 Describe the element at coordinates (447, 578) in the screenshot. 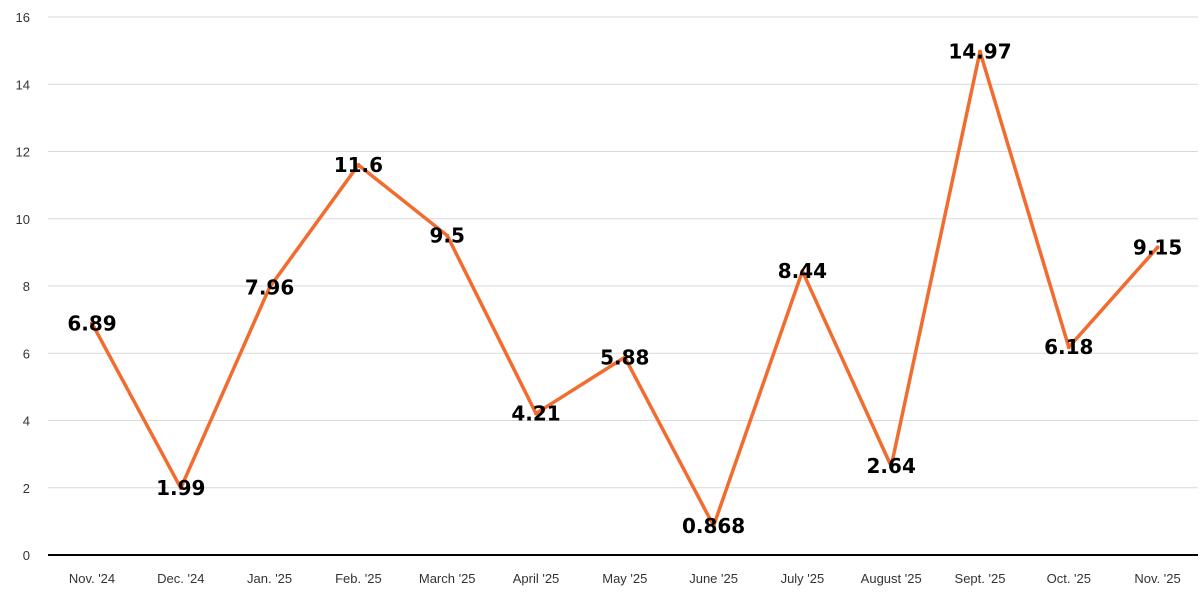

I see `x-tick-label: March '25` at that location.